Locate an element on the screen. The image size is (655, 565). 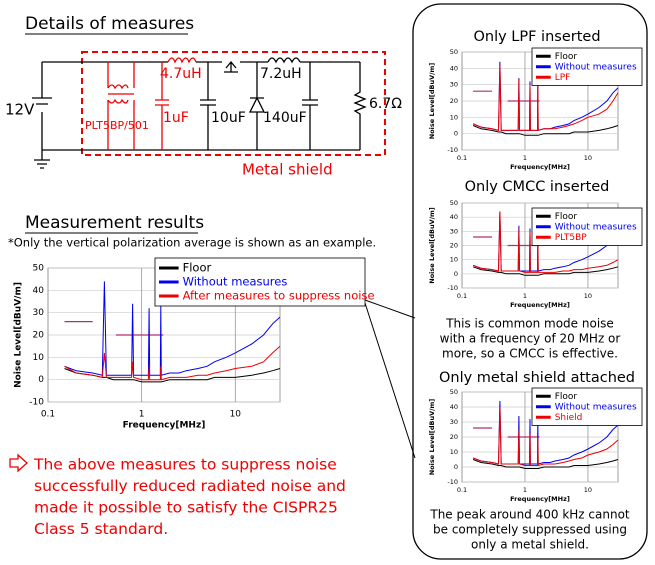
legend-label: After measures to suppress noise is located at coordinates (279, 296).